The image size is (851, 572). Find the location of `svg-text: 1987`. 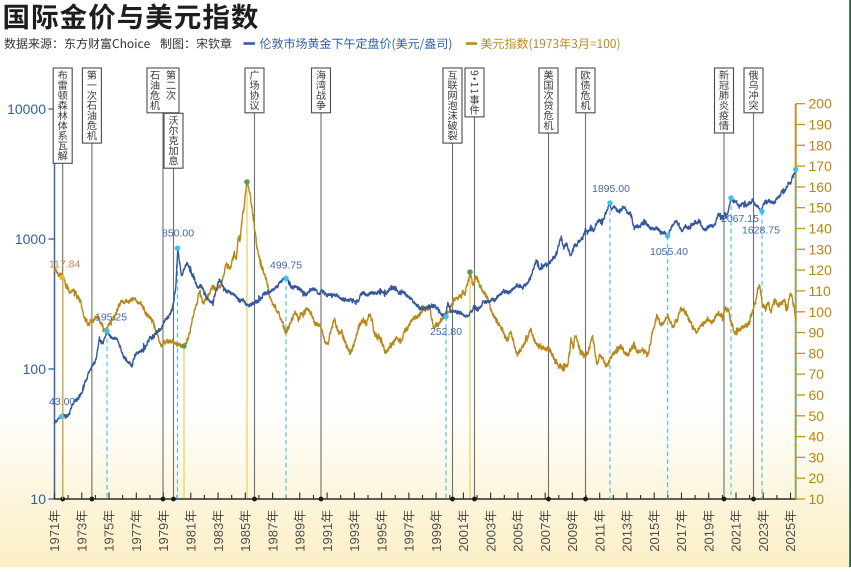

svg-text: 1987 is located at coordinates (272, 537).